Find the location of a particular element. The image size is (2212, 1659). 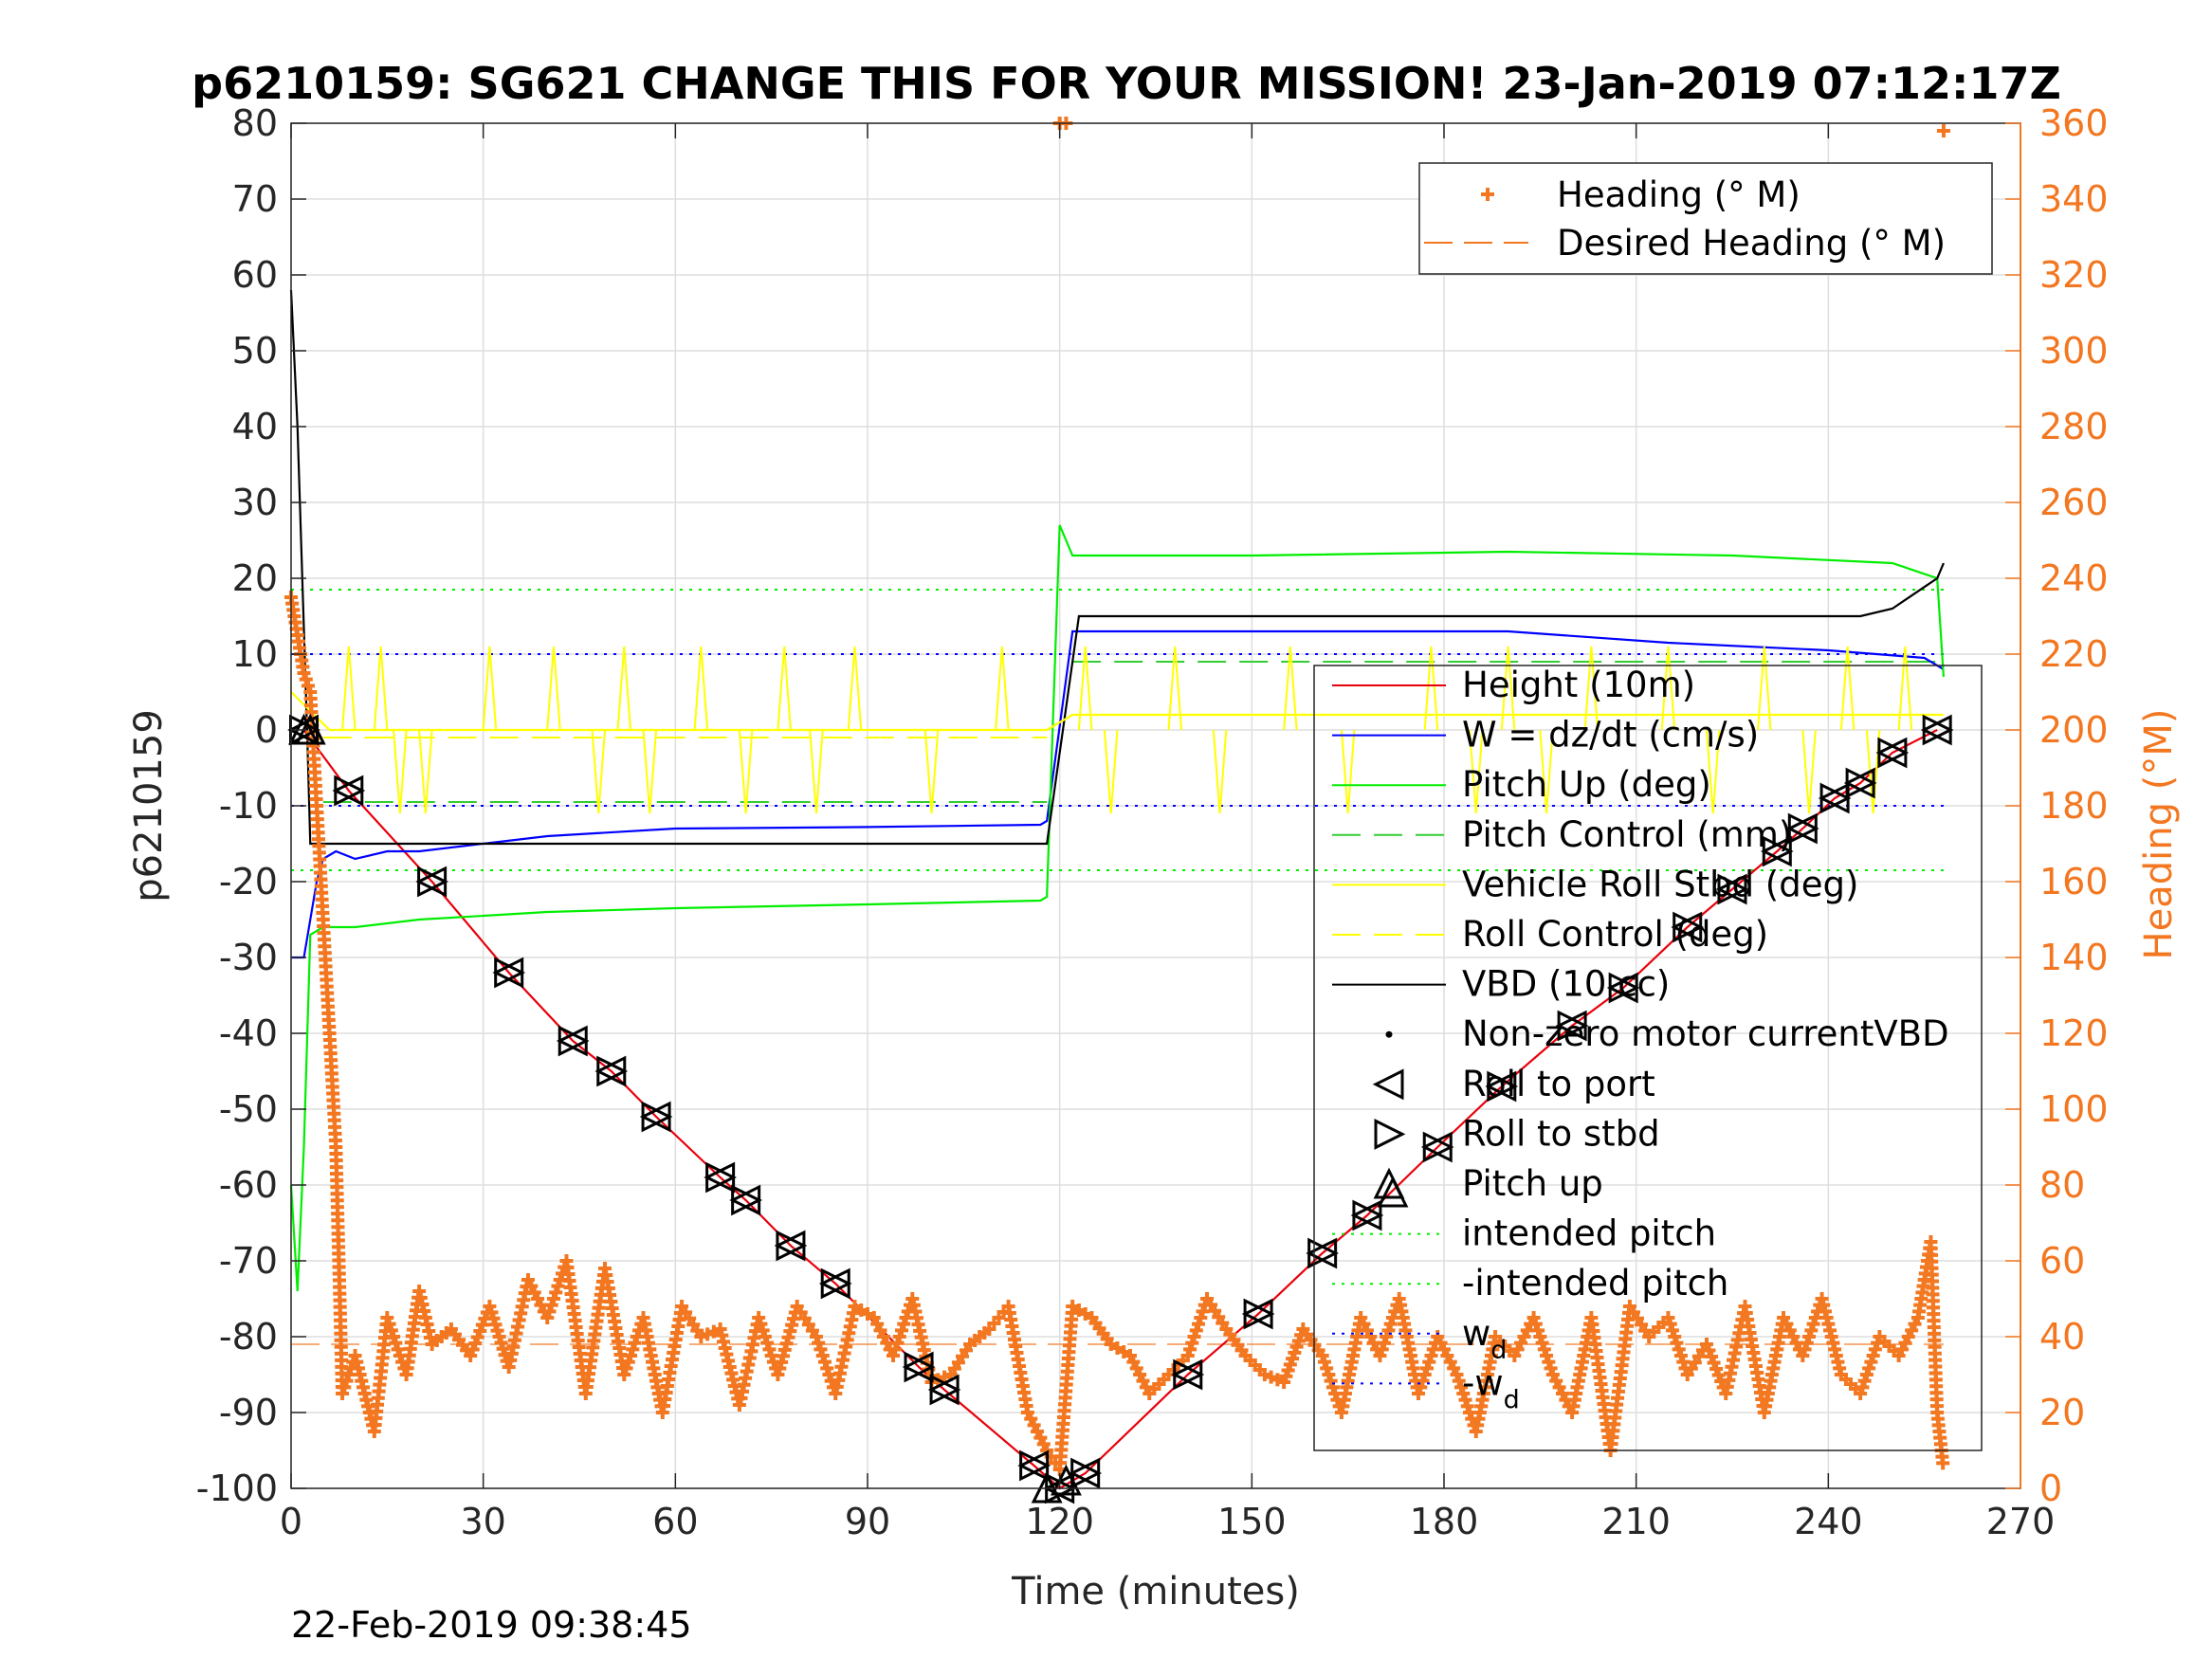

x-tick-label: 180 is located at coordinates (1444, 1521).